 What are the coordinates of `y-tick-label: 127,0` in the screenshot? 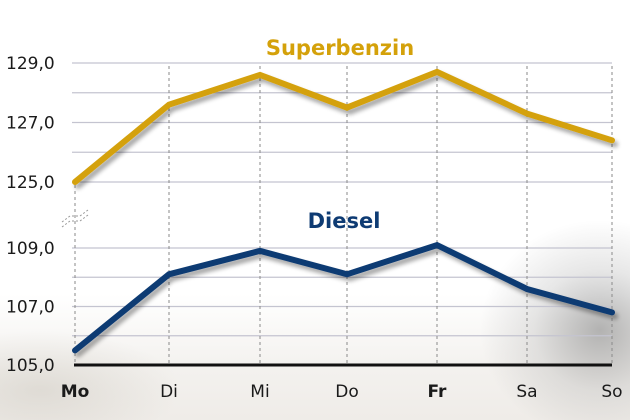 It's located at (30, 124).